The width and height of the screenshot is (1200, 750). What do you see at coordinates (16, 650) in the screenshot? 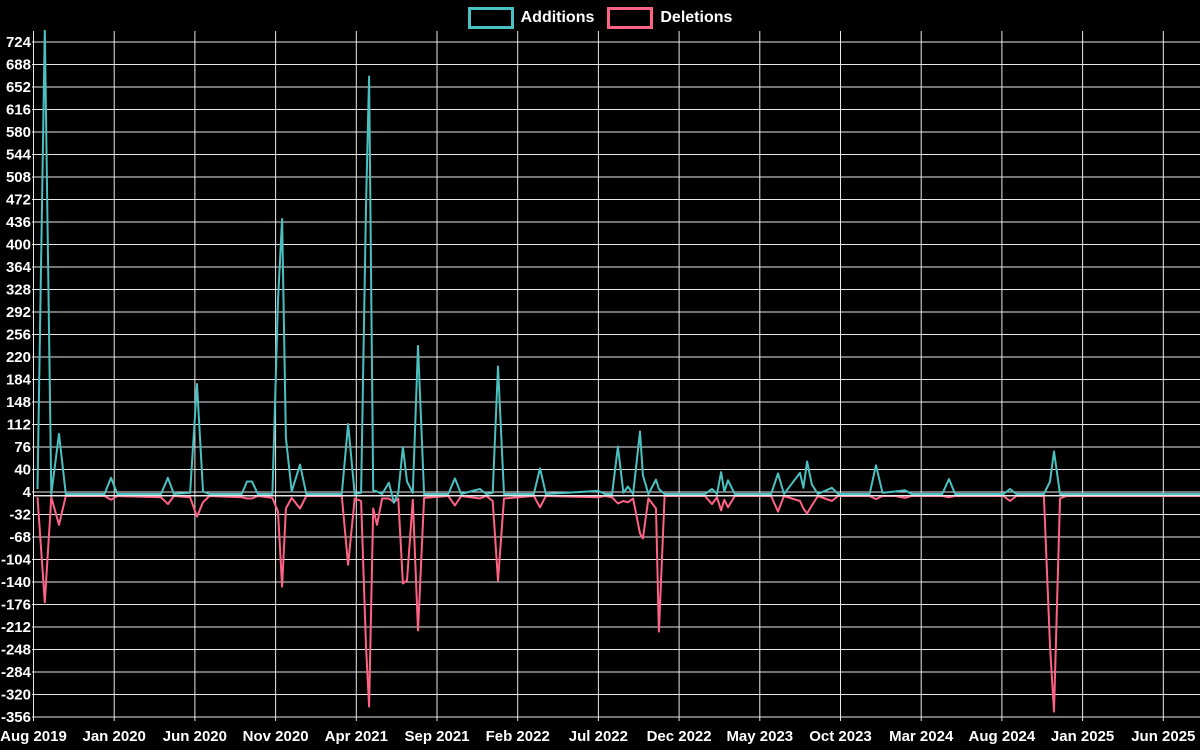
I see `y-tick-label: -248` at bounding box center [16, 650].